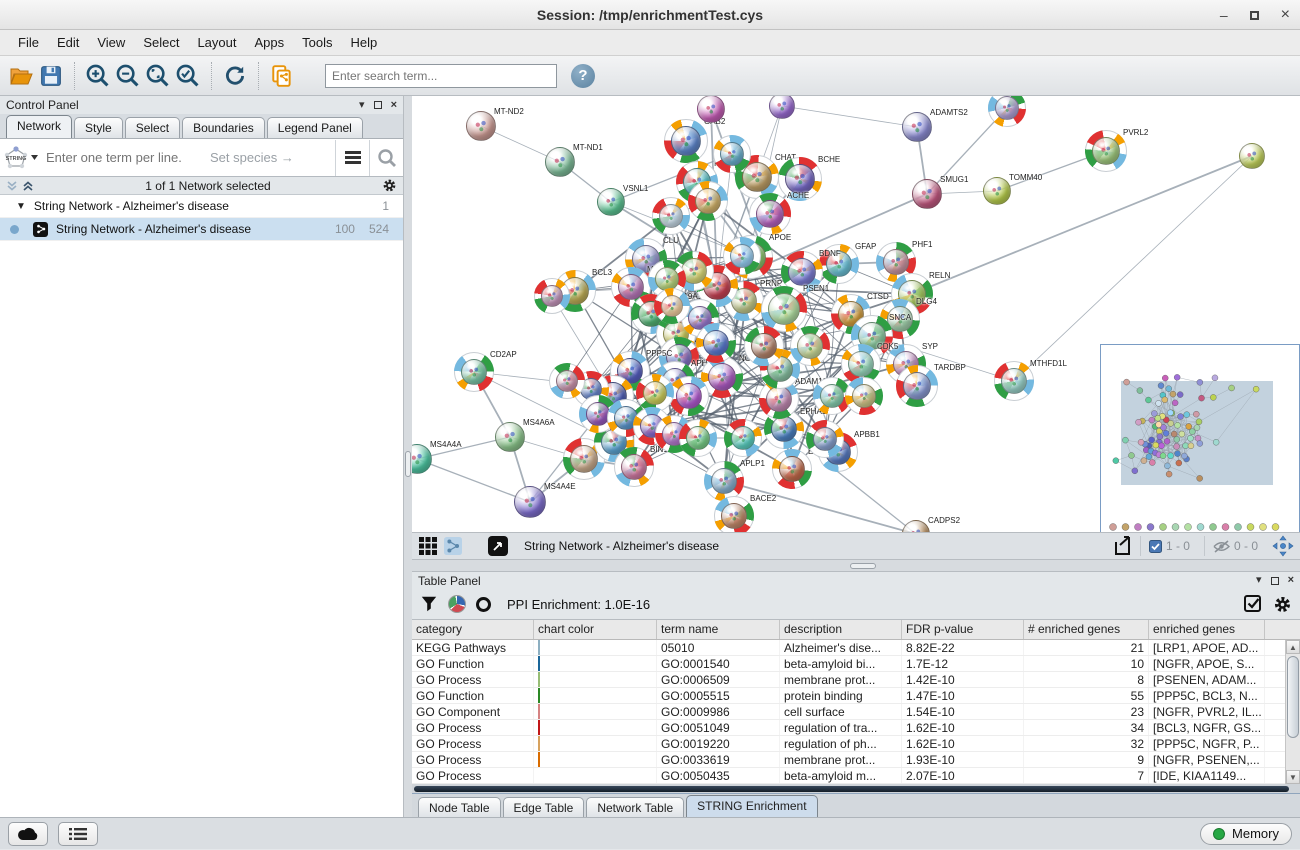  I want to click on grid-view-icon, so click(428, 546).